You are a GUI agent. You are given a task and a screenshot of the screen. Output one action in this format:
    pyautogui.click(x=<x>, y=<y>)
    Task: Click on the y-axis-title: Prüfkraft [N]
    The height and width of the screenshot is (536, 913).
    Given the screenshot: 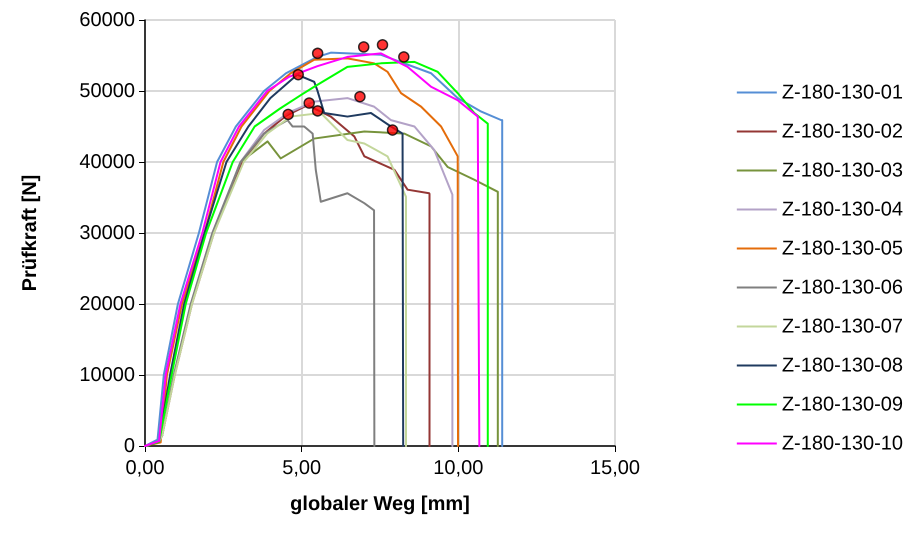 What is the action you would take?
    pyautogui.click(x=30, y=233)
    